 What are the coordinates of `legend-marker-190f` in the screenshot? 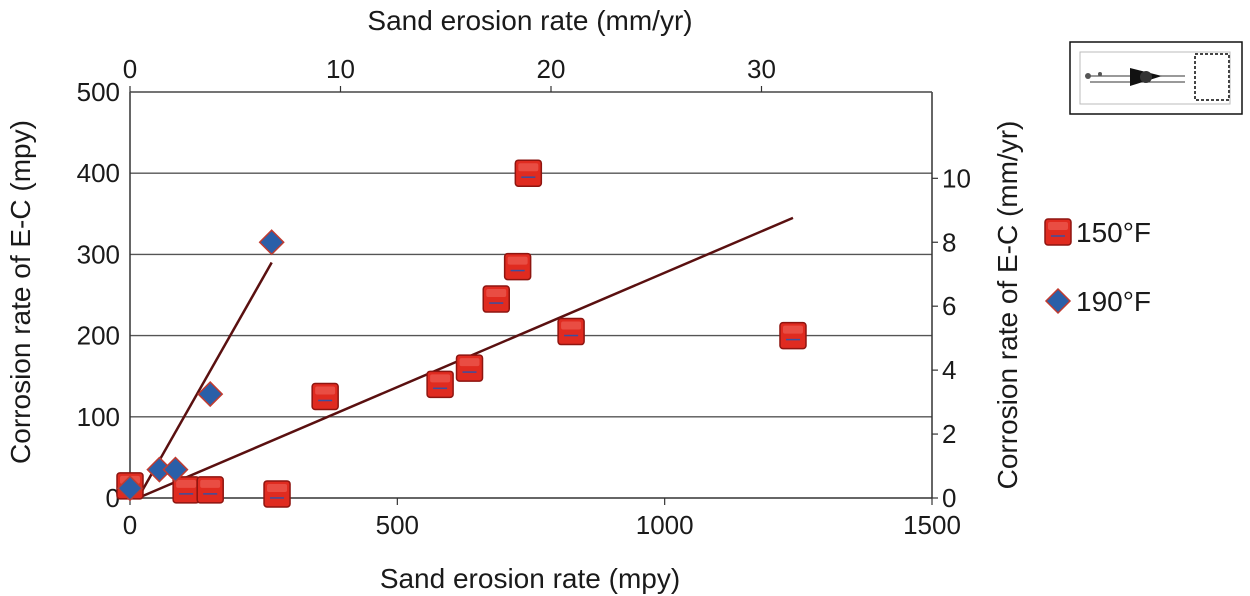 It's located at (1058, 301).